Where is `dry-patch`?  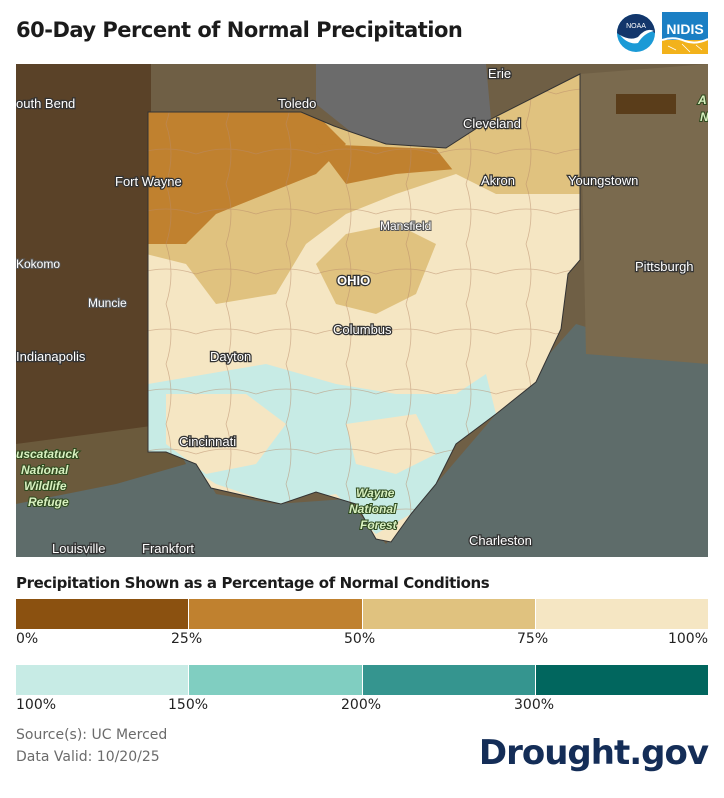 dry-patch is located at coordinates (646, 104).